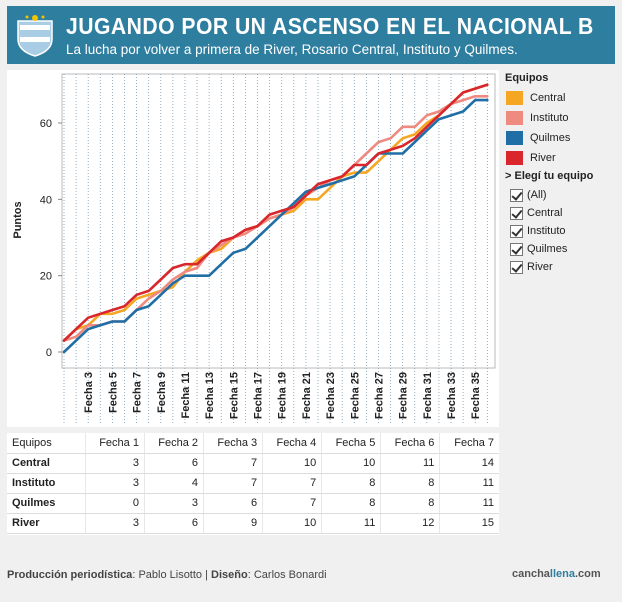 The image size is (622, 602). Describe the element at coordinates (210, 395) in the screenshot. I see `x-tick-label: Fecha 13` at that location.